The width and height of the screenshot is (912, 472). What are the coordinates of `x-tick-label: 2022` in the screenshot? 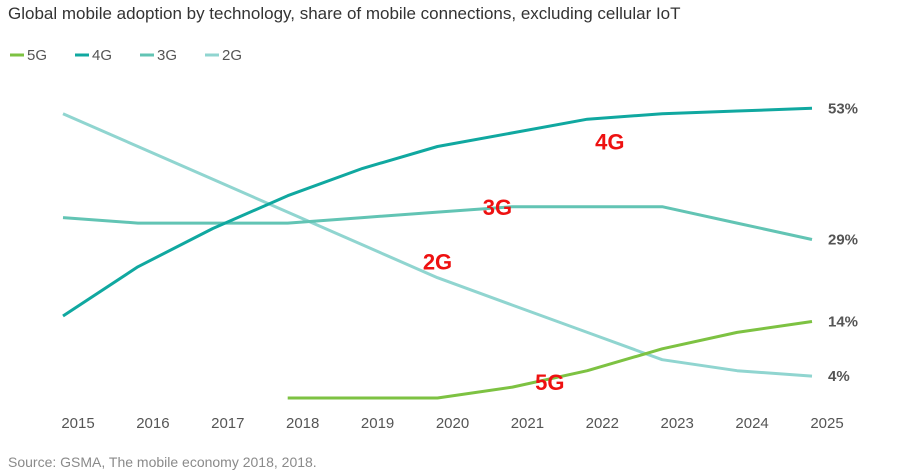 It's located at (602, 423).